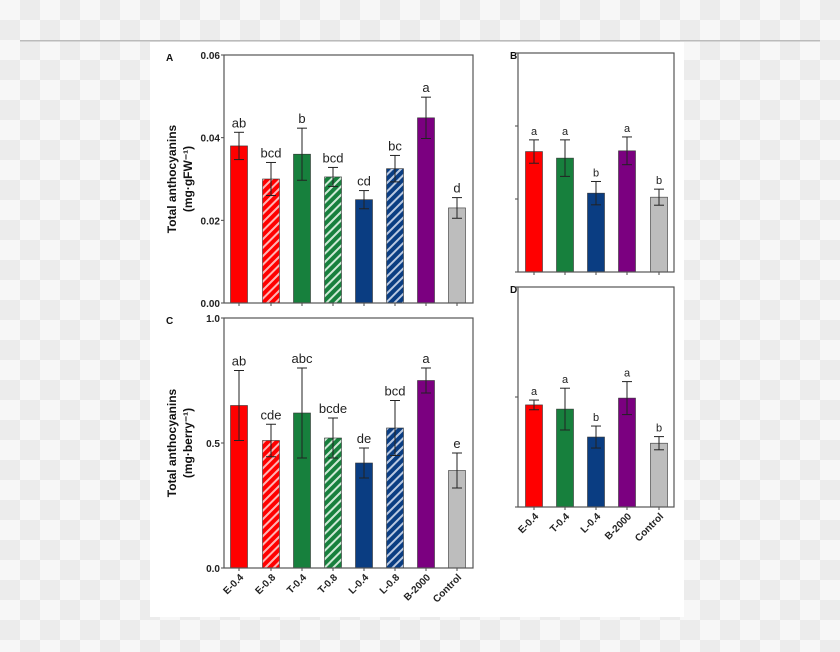 Image resolution: width=840 pixels, height=652 pixels. I want to click on significance-label: abc, so click(302, 358).